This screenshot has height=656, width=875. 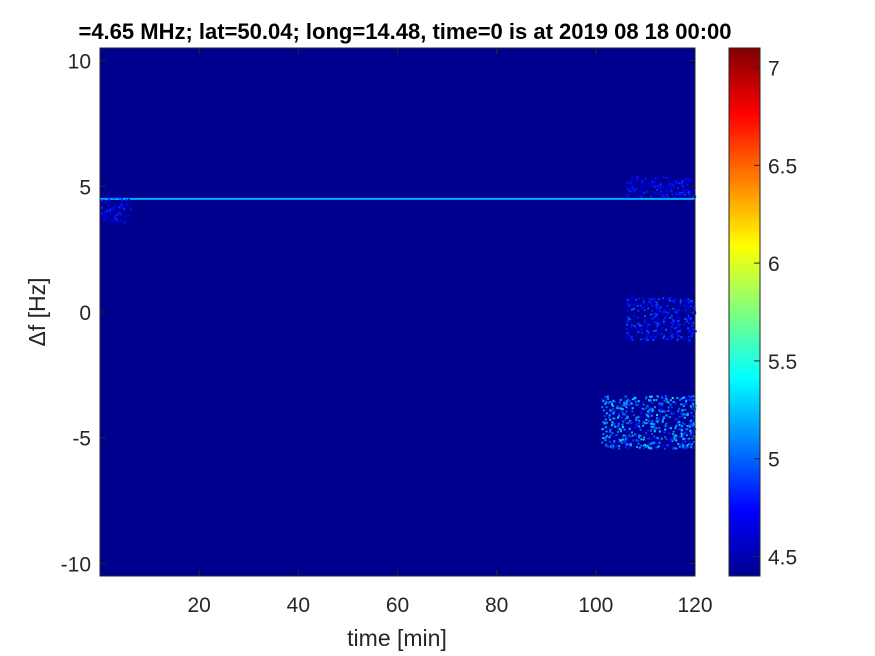 What do you see at coordinates (76, 564) in the screenshot?
I see `y-tick-label: -10` at bounding box center [76, 564].